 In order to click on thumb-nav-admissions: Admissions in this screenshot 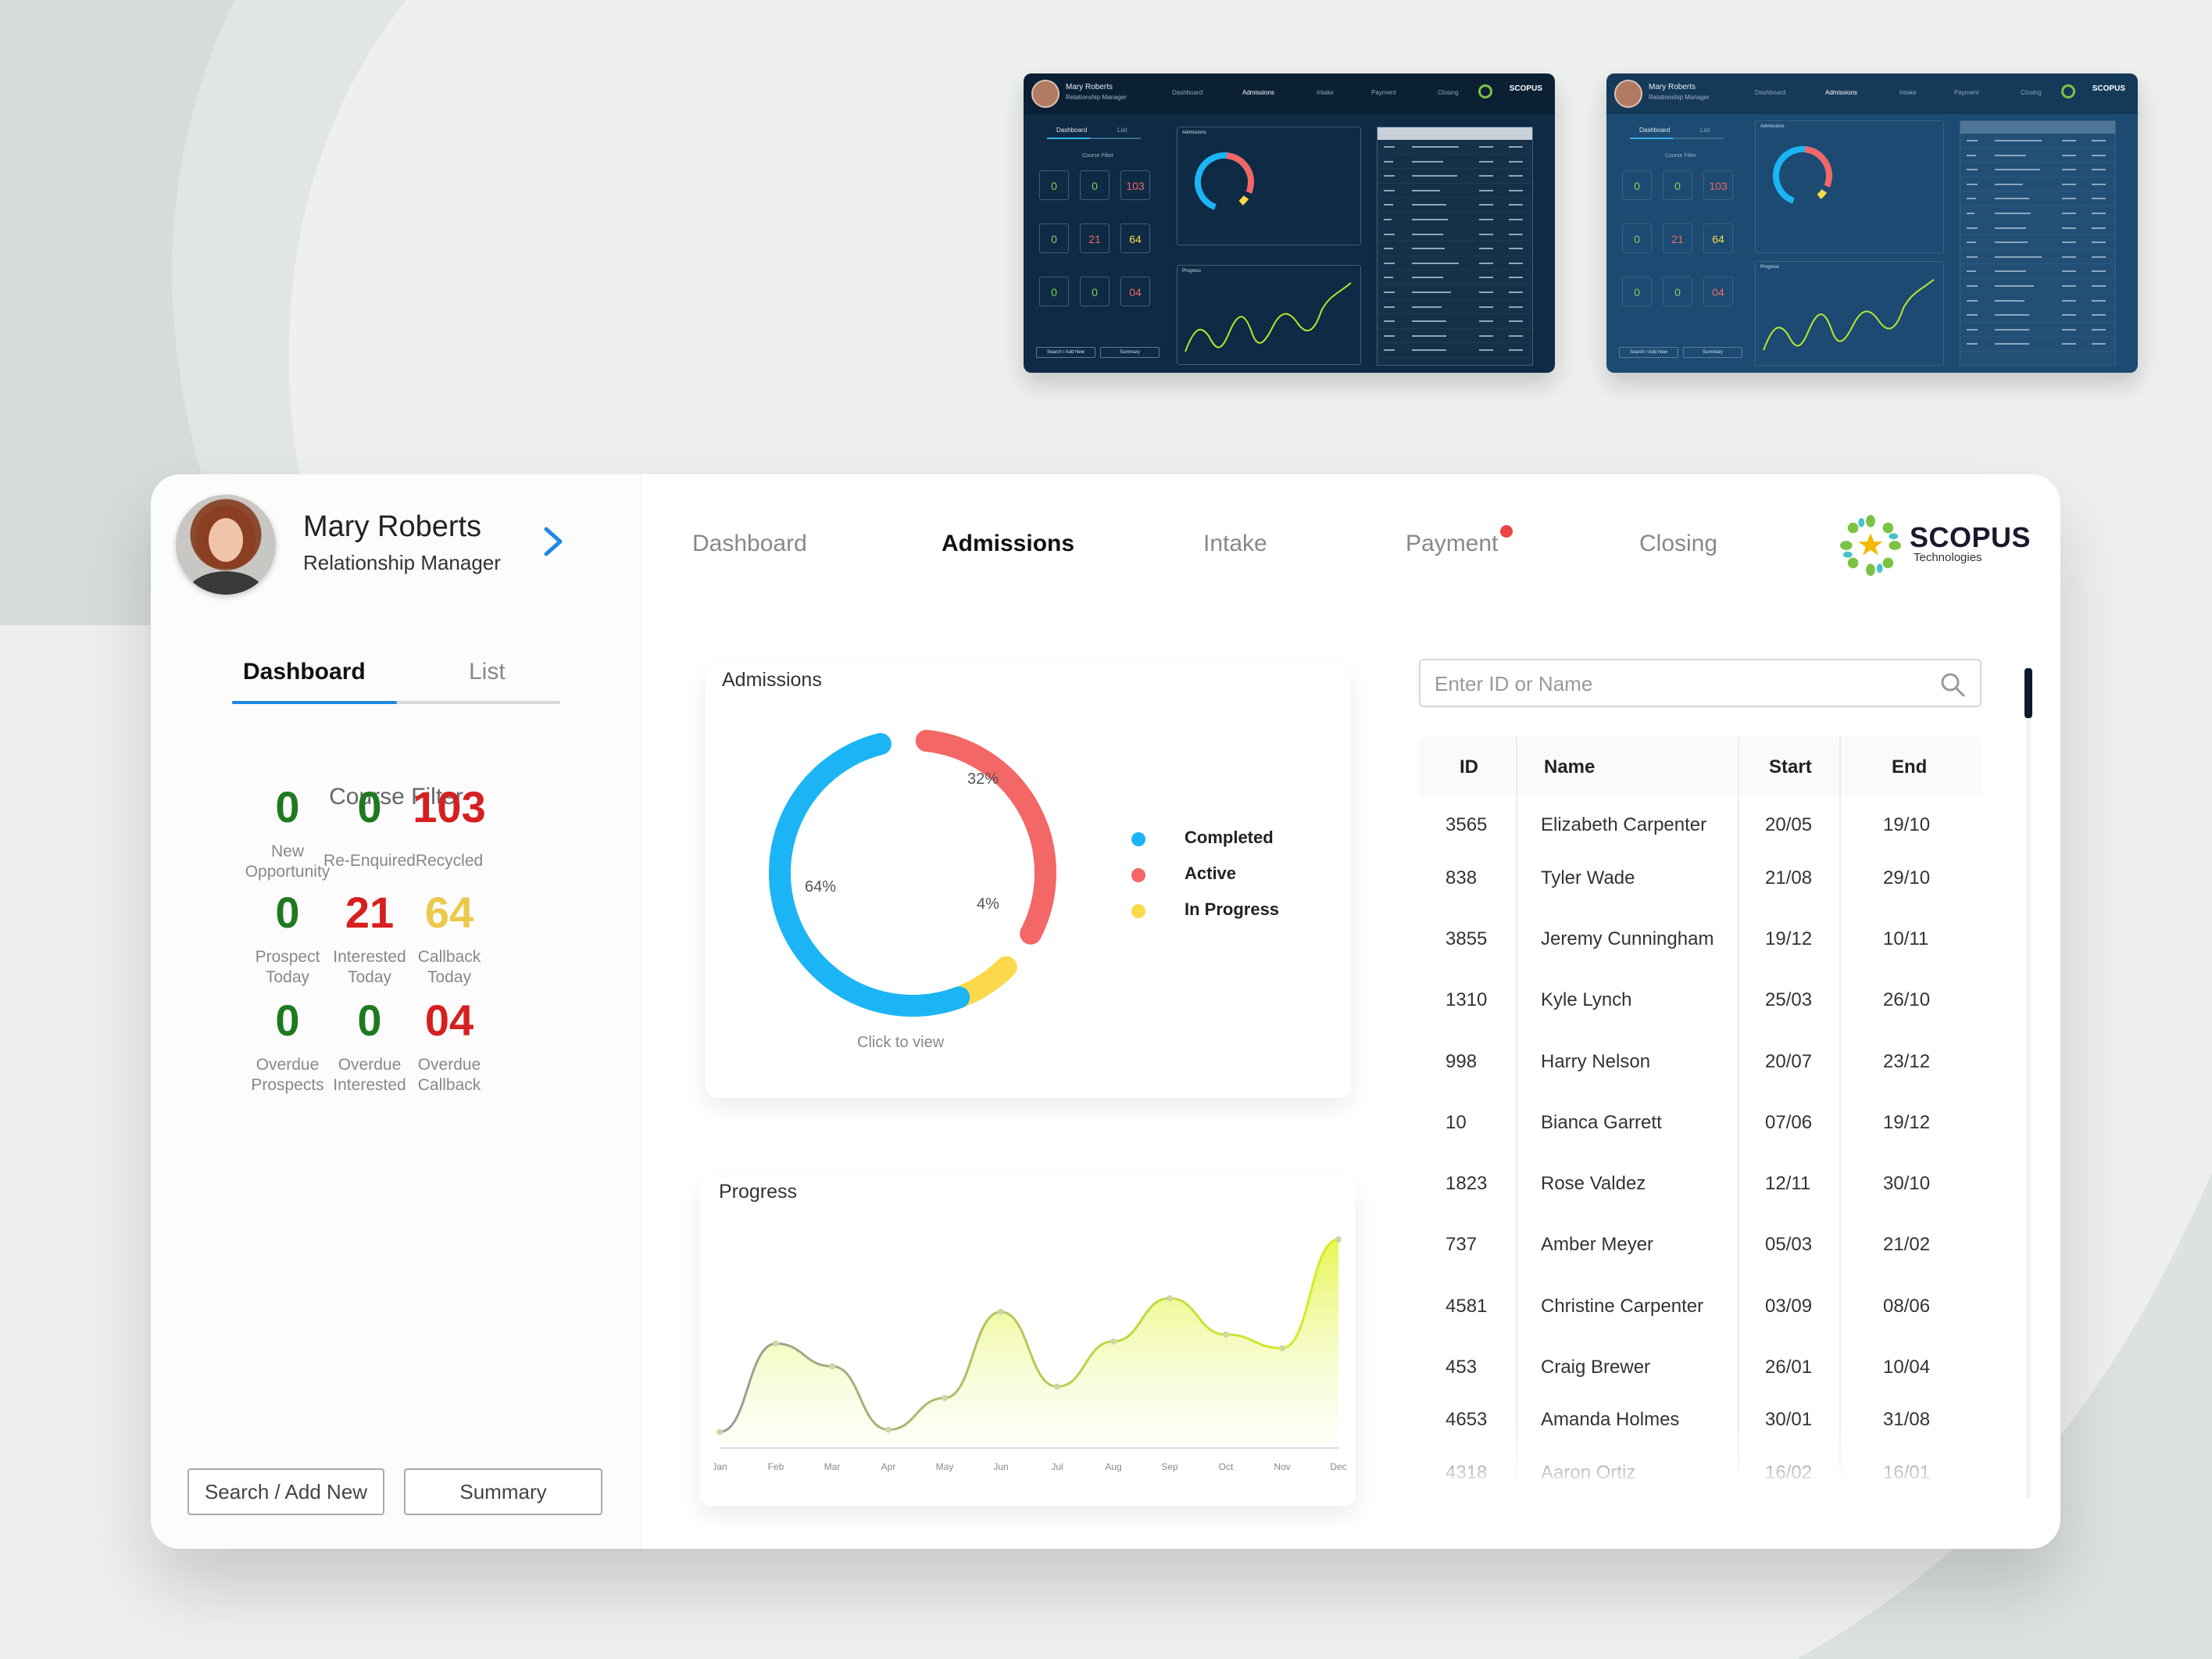, I will do `click(1841, 93)`.